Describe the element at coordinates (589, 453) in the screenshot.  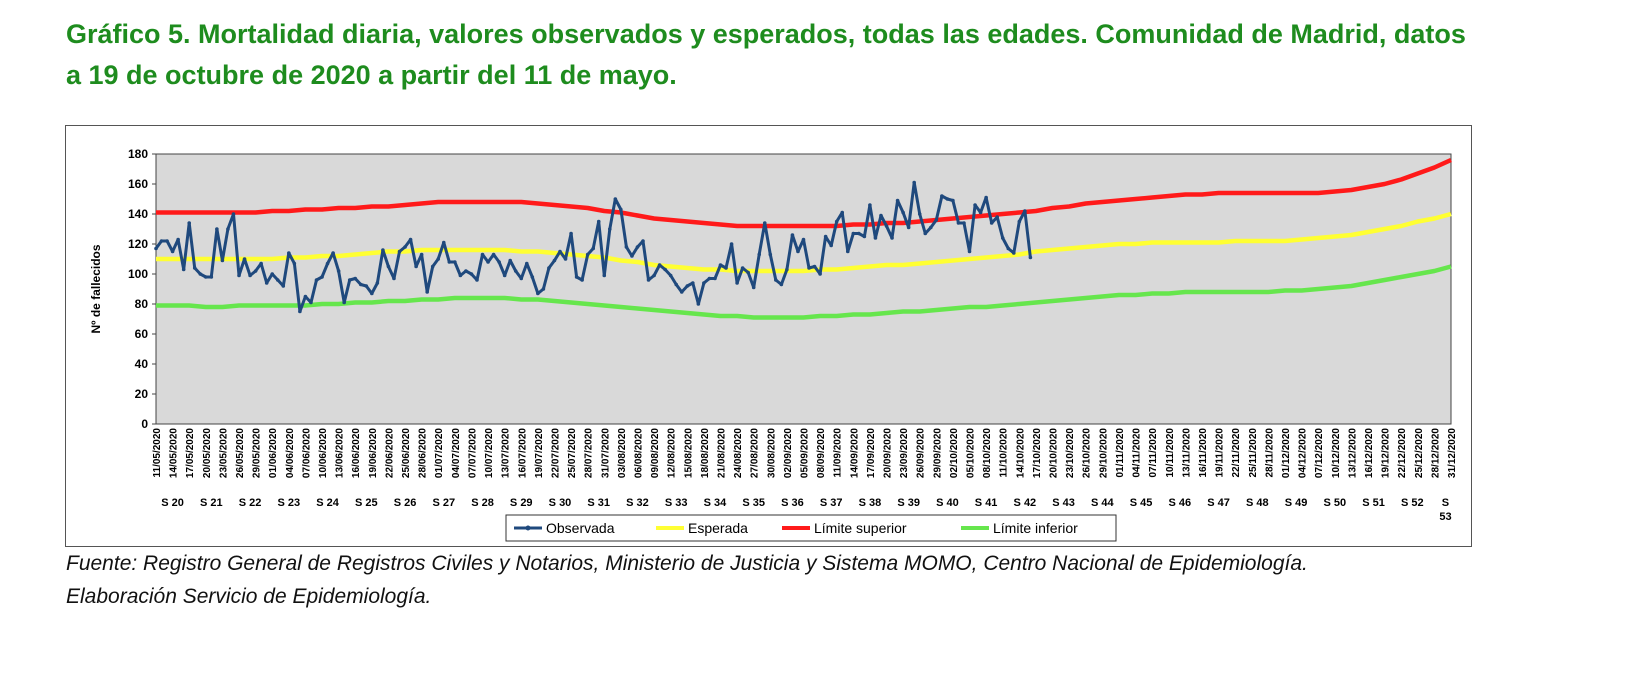
I see `x-tick-label: 28/07/2020` at that location.